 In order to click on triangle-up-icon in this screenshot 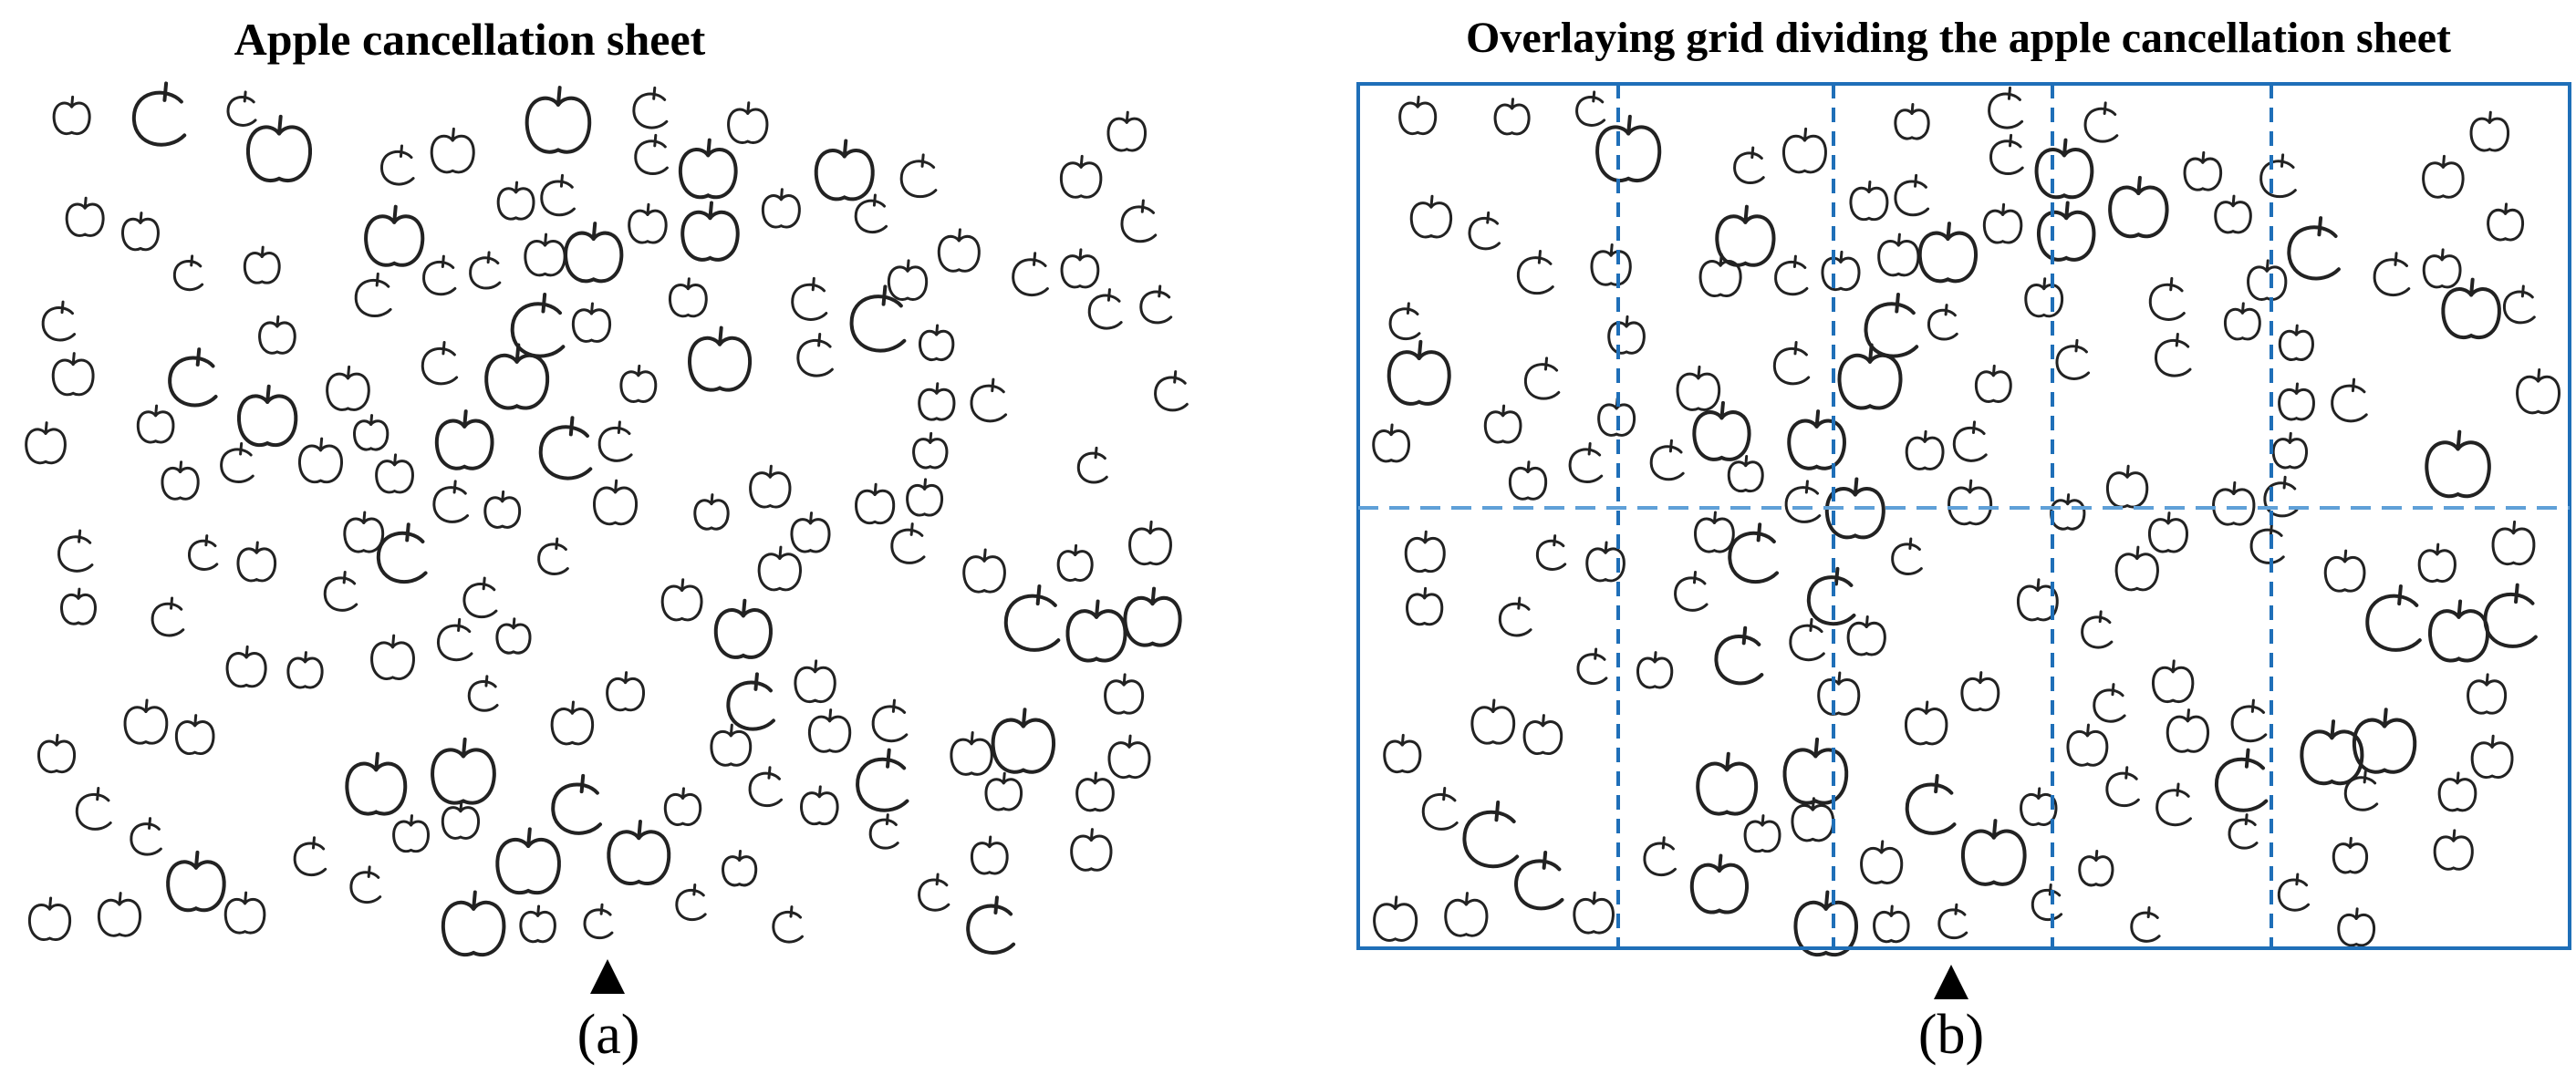, I will do `click(1951, 982)`.